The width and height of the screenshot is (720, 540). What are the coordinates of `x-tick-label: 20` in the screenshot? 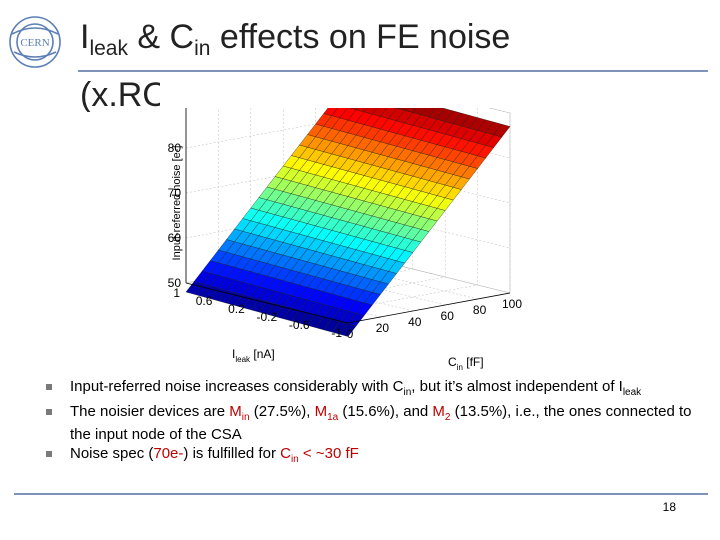 It's located at (383, 328).